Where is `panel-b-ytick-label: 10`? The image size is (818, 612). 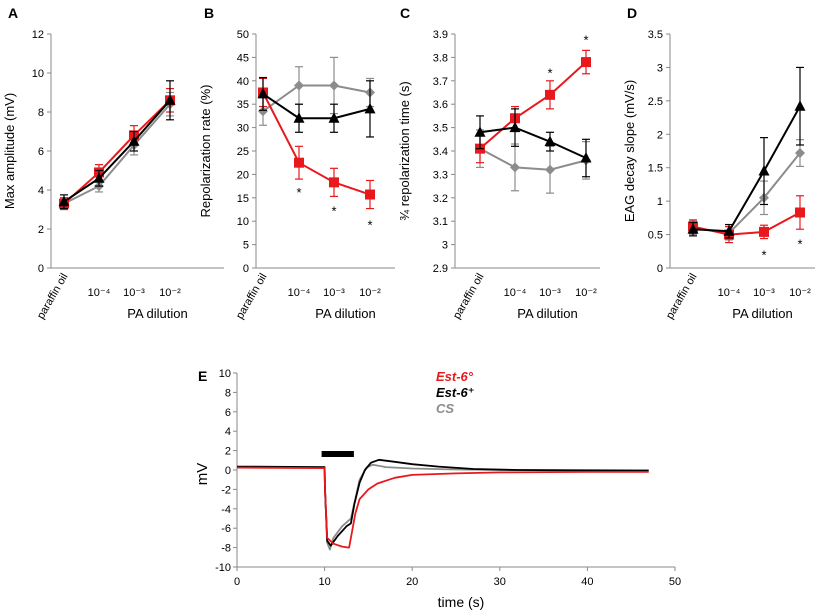 panel-b-ytick-label: 10 is located at coordinates (243, 222).